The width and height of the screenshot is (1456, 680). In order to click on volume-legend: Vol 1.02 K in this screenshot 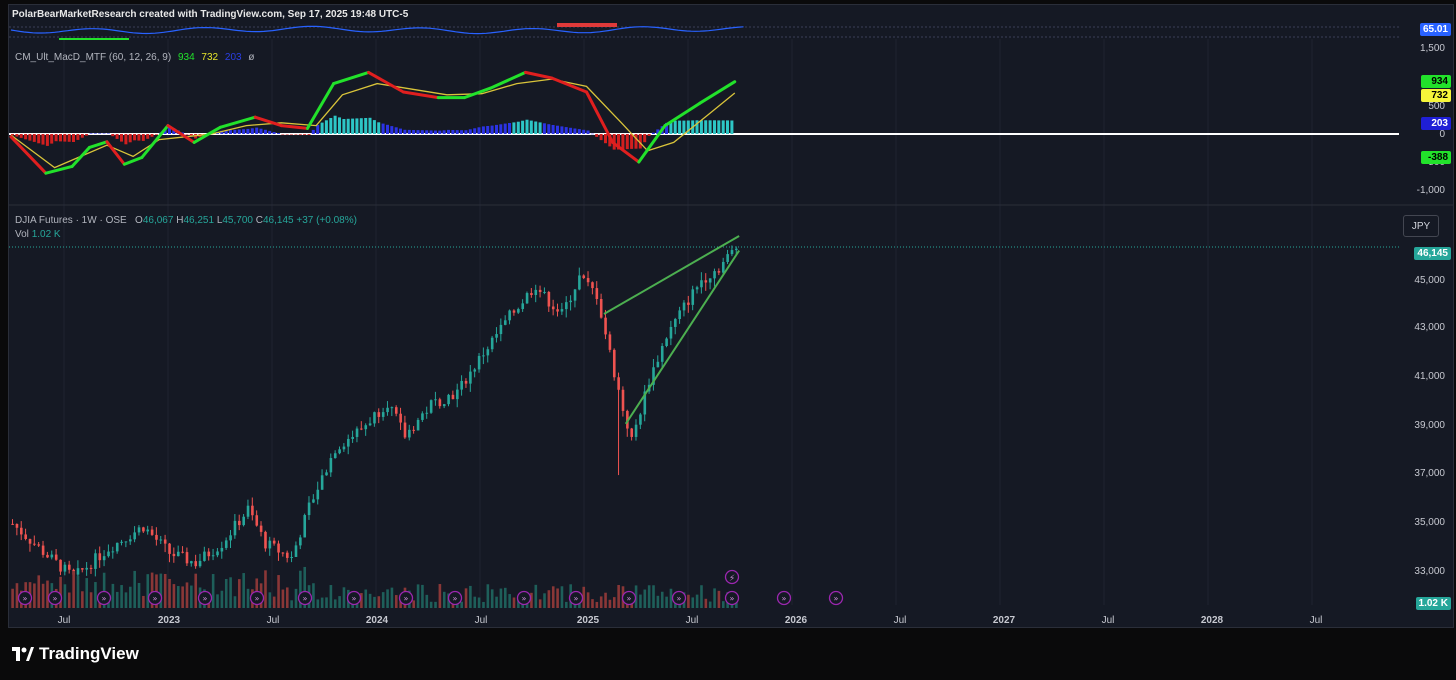, I will do `click(38, 234)`.